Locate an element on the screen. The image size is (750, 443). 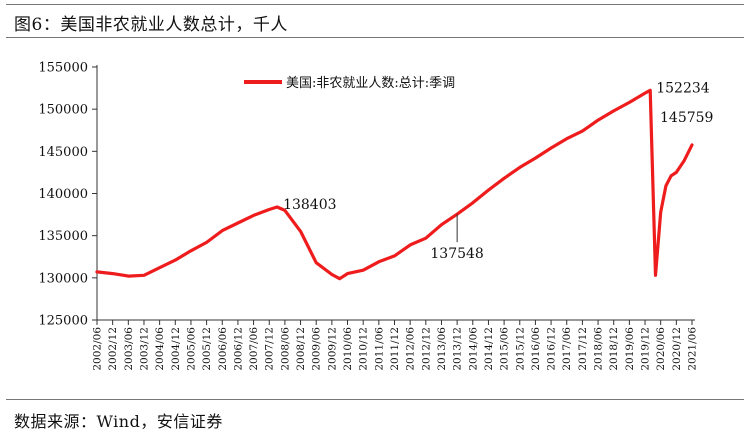
data-label: 138403 is located at coordinates (309, 205).